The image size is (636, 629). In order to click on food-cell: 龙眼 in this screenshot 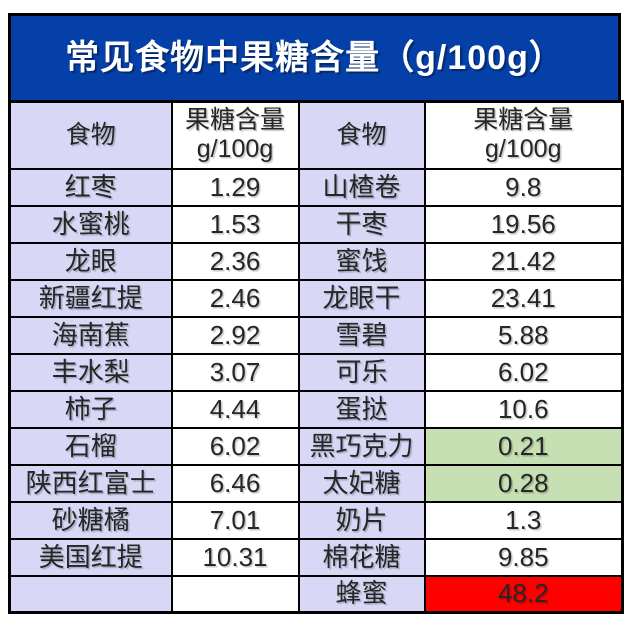, I will do `click(90, 261)`.